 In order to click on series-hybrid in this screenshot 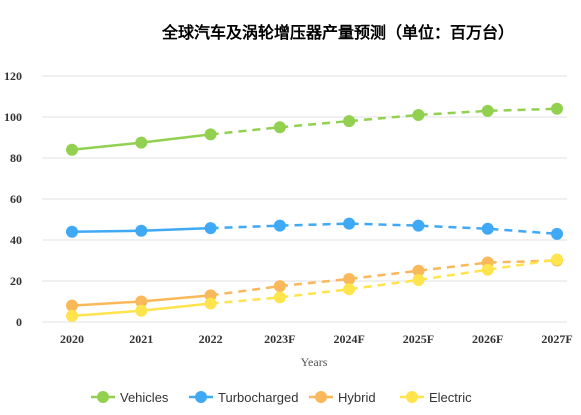, I will do `click(314, 283)`.